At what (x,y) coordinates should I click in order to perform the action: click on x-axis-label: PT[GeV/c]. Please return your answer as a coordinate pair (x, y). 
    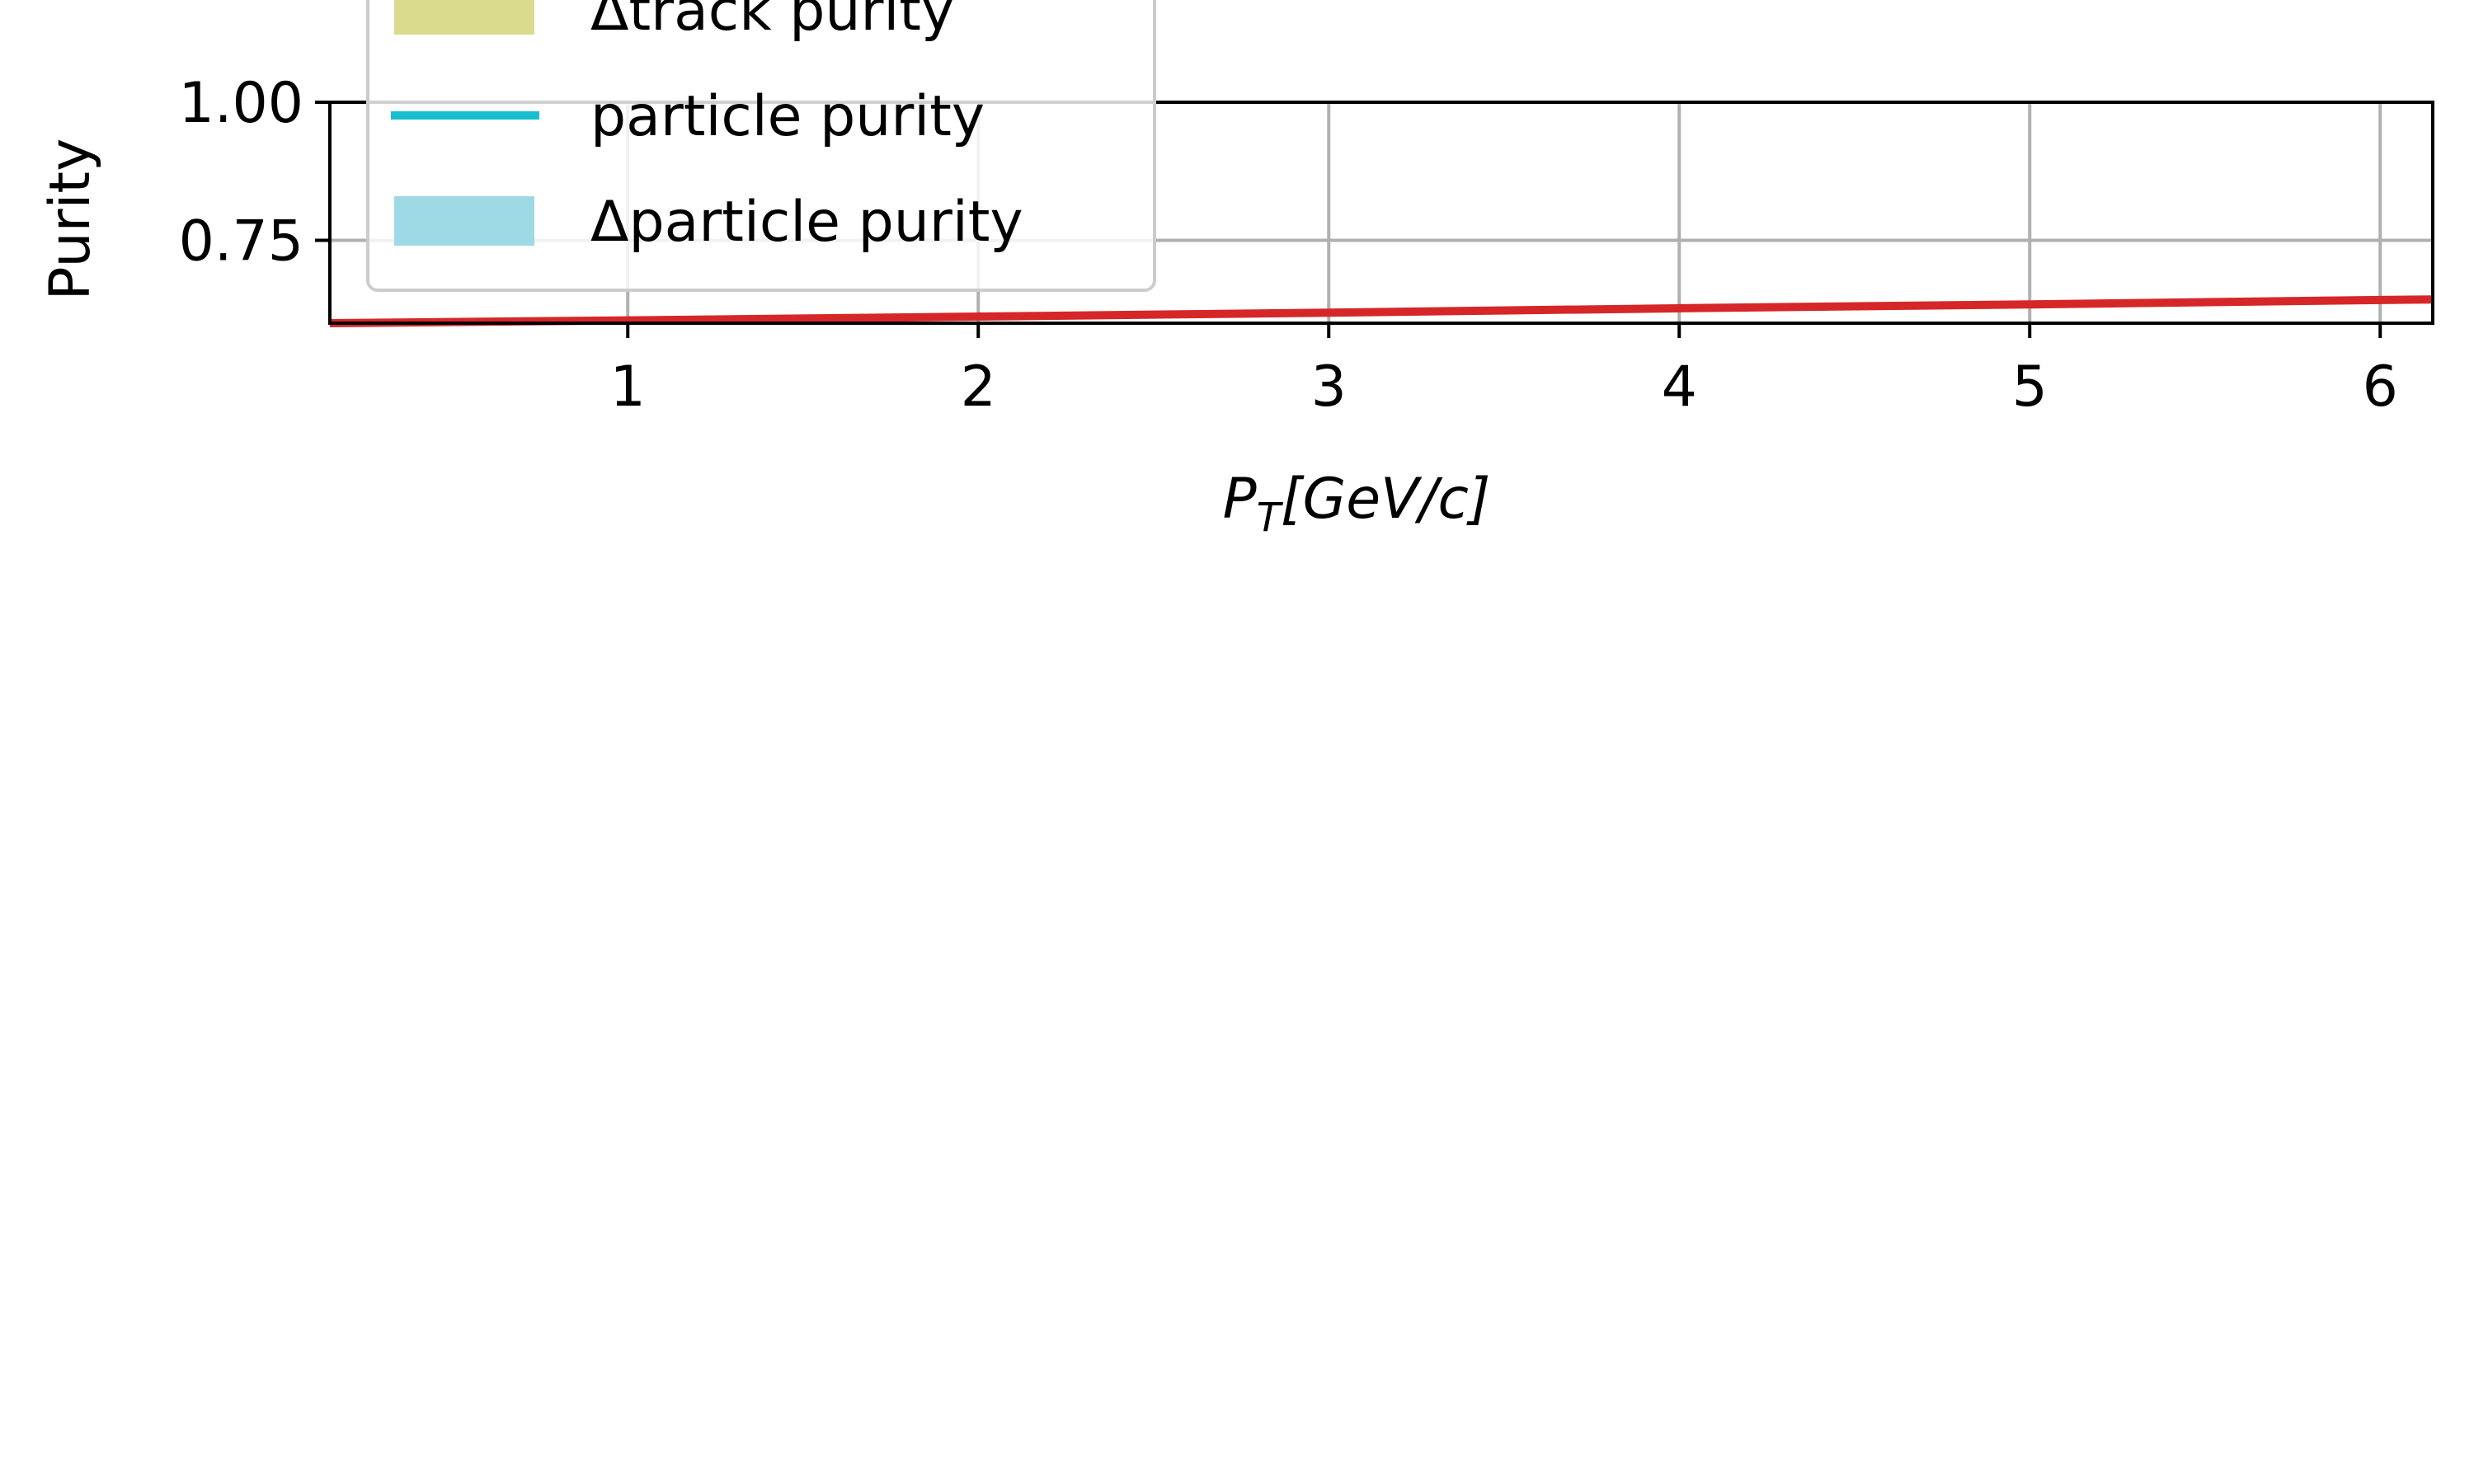
    Looking at the image, I should click on (1357, 504).